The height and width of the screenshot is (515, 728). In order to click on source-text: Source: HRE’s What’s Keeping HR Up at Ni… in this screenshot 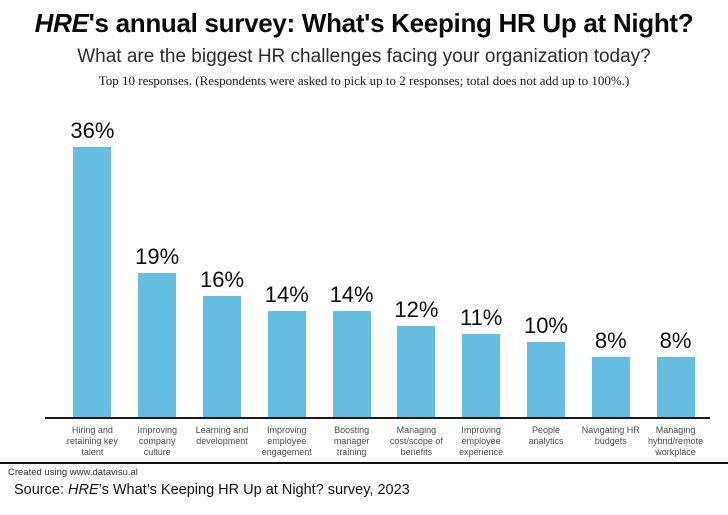, I will do `click(212, 490)`.